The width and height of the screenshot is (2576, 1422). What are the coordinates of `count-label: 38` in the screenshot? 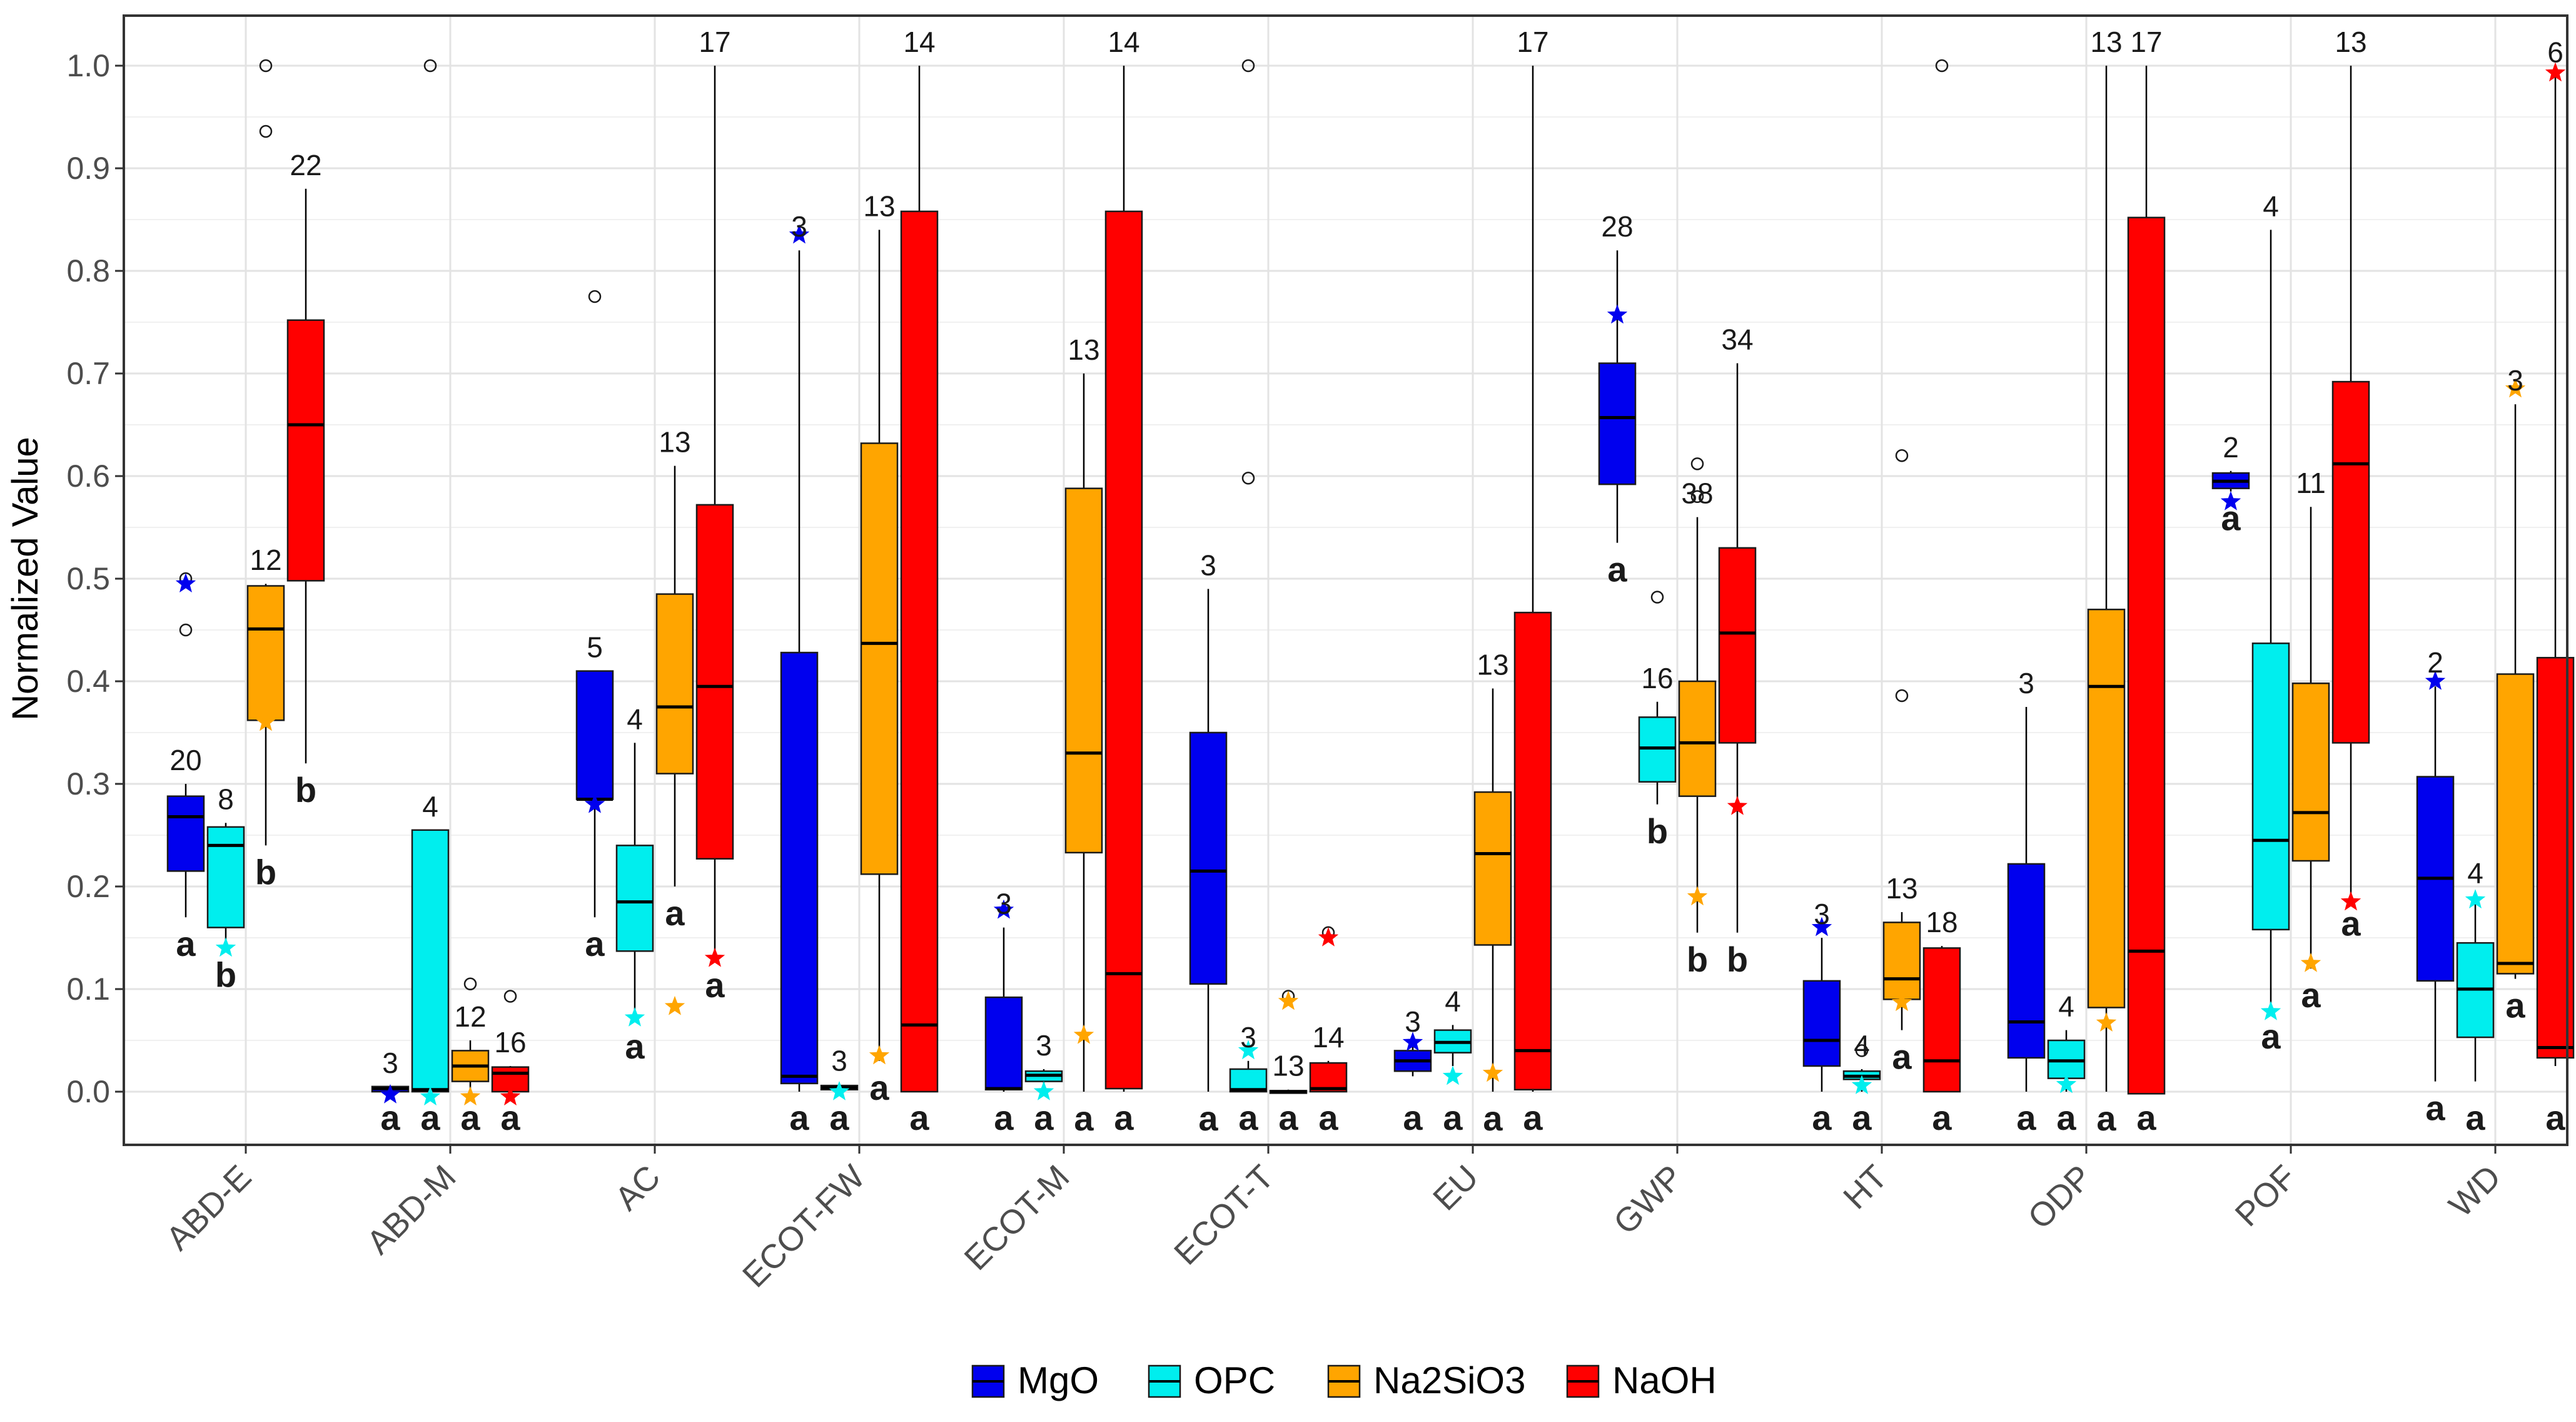 It's located at (1697, 494).